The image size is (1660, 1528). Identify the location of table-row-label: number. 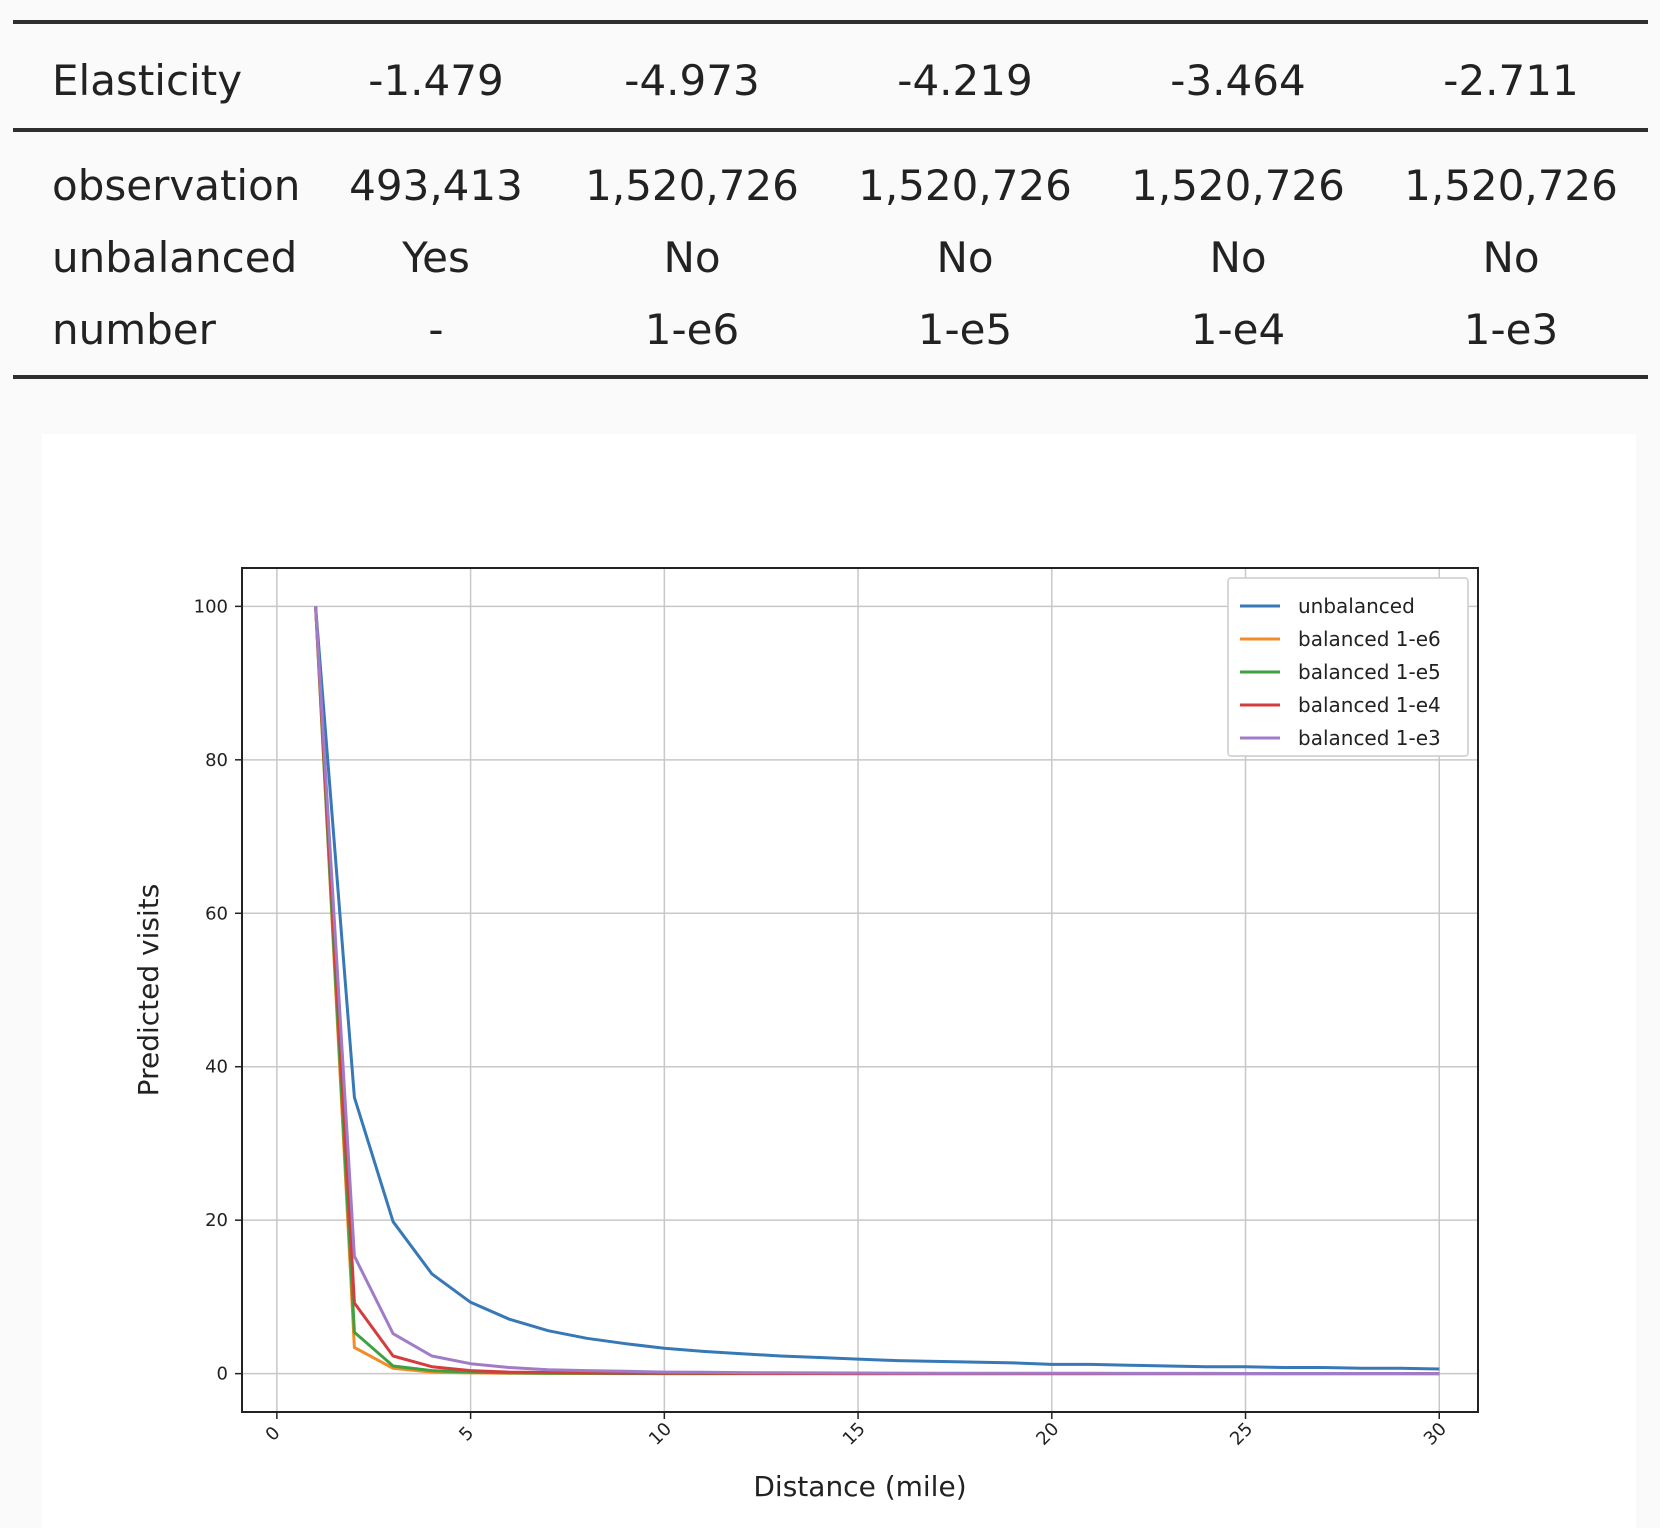
(134, 329).